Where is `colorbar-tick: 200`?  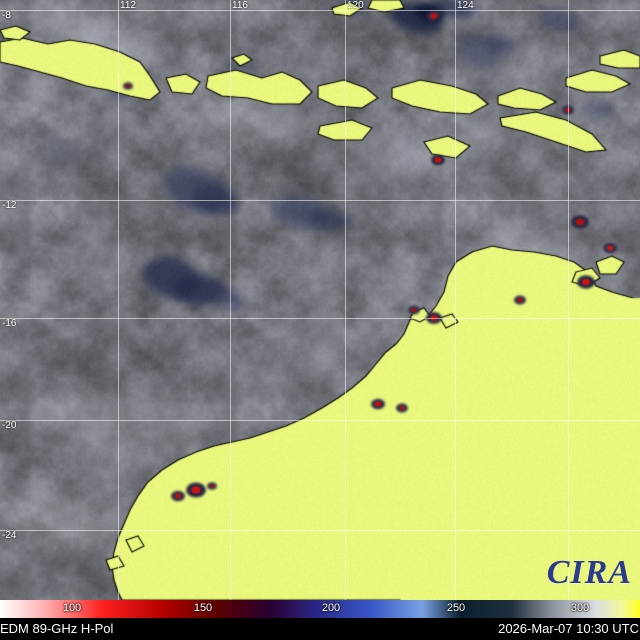
colorbar-tick: 200 is located at coordinates (331, 608).